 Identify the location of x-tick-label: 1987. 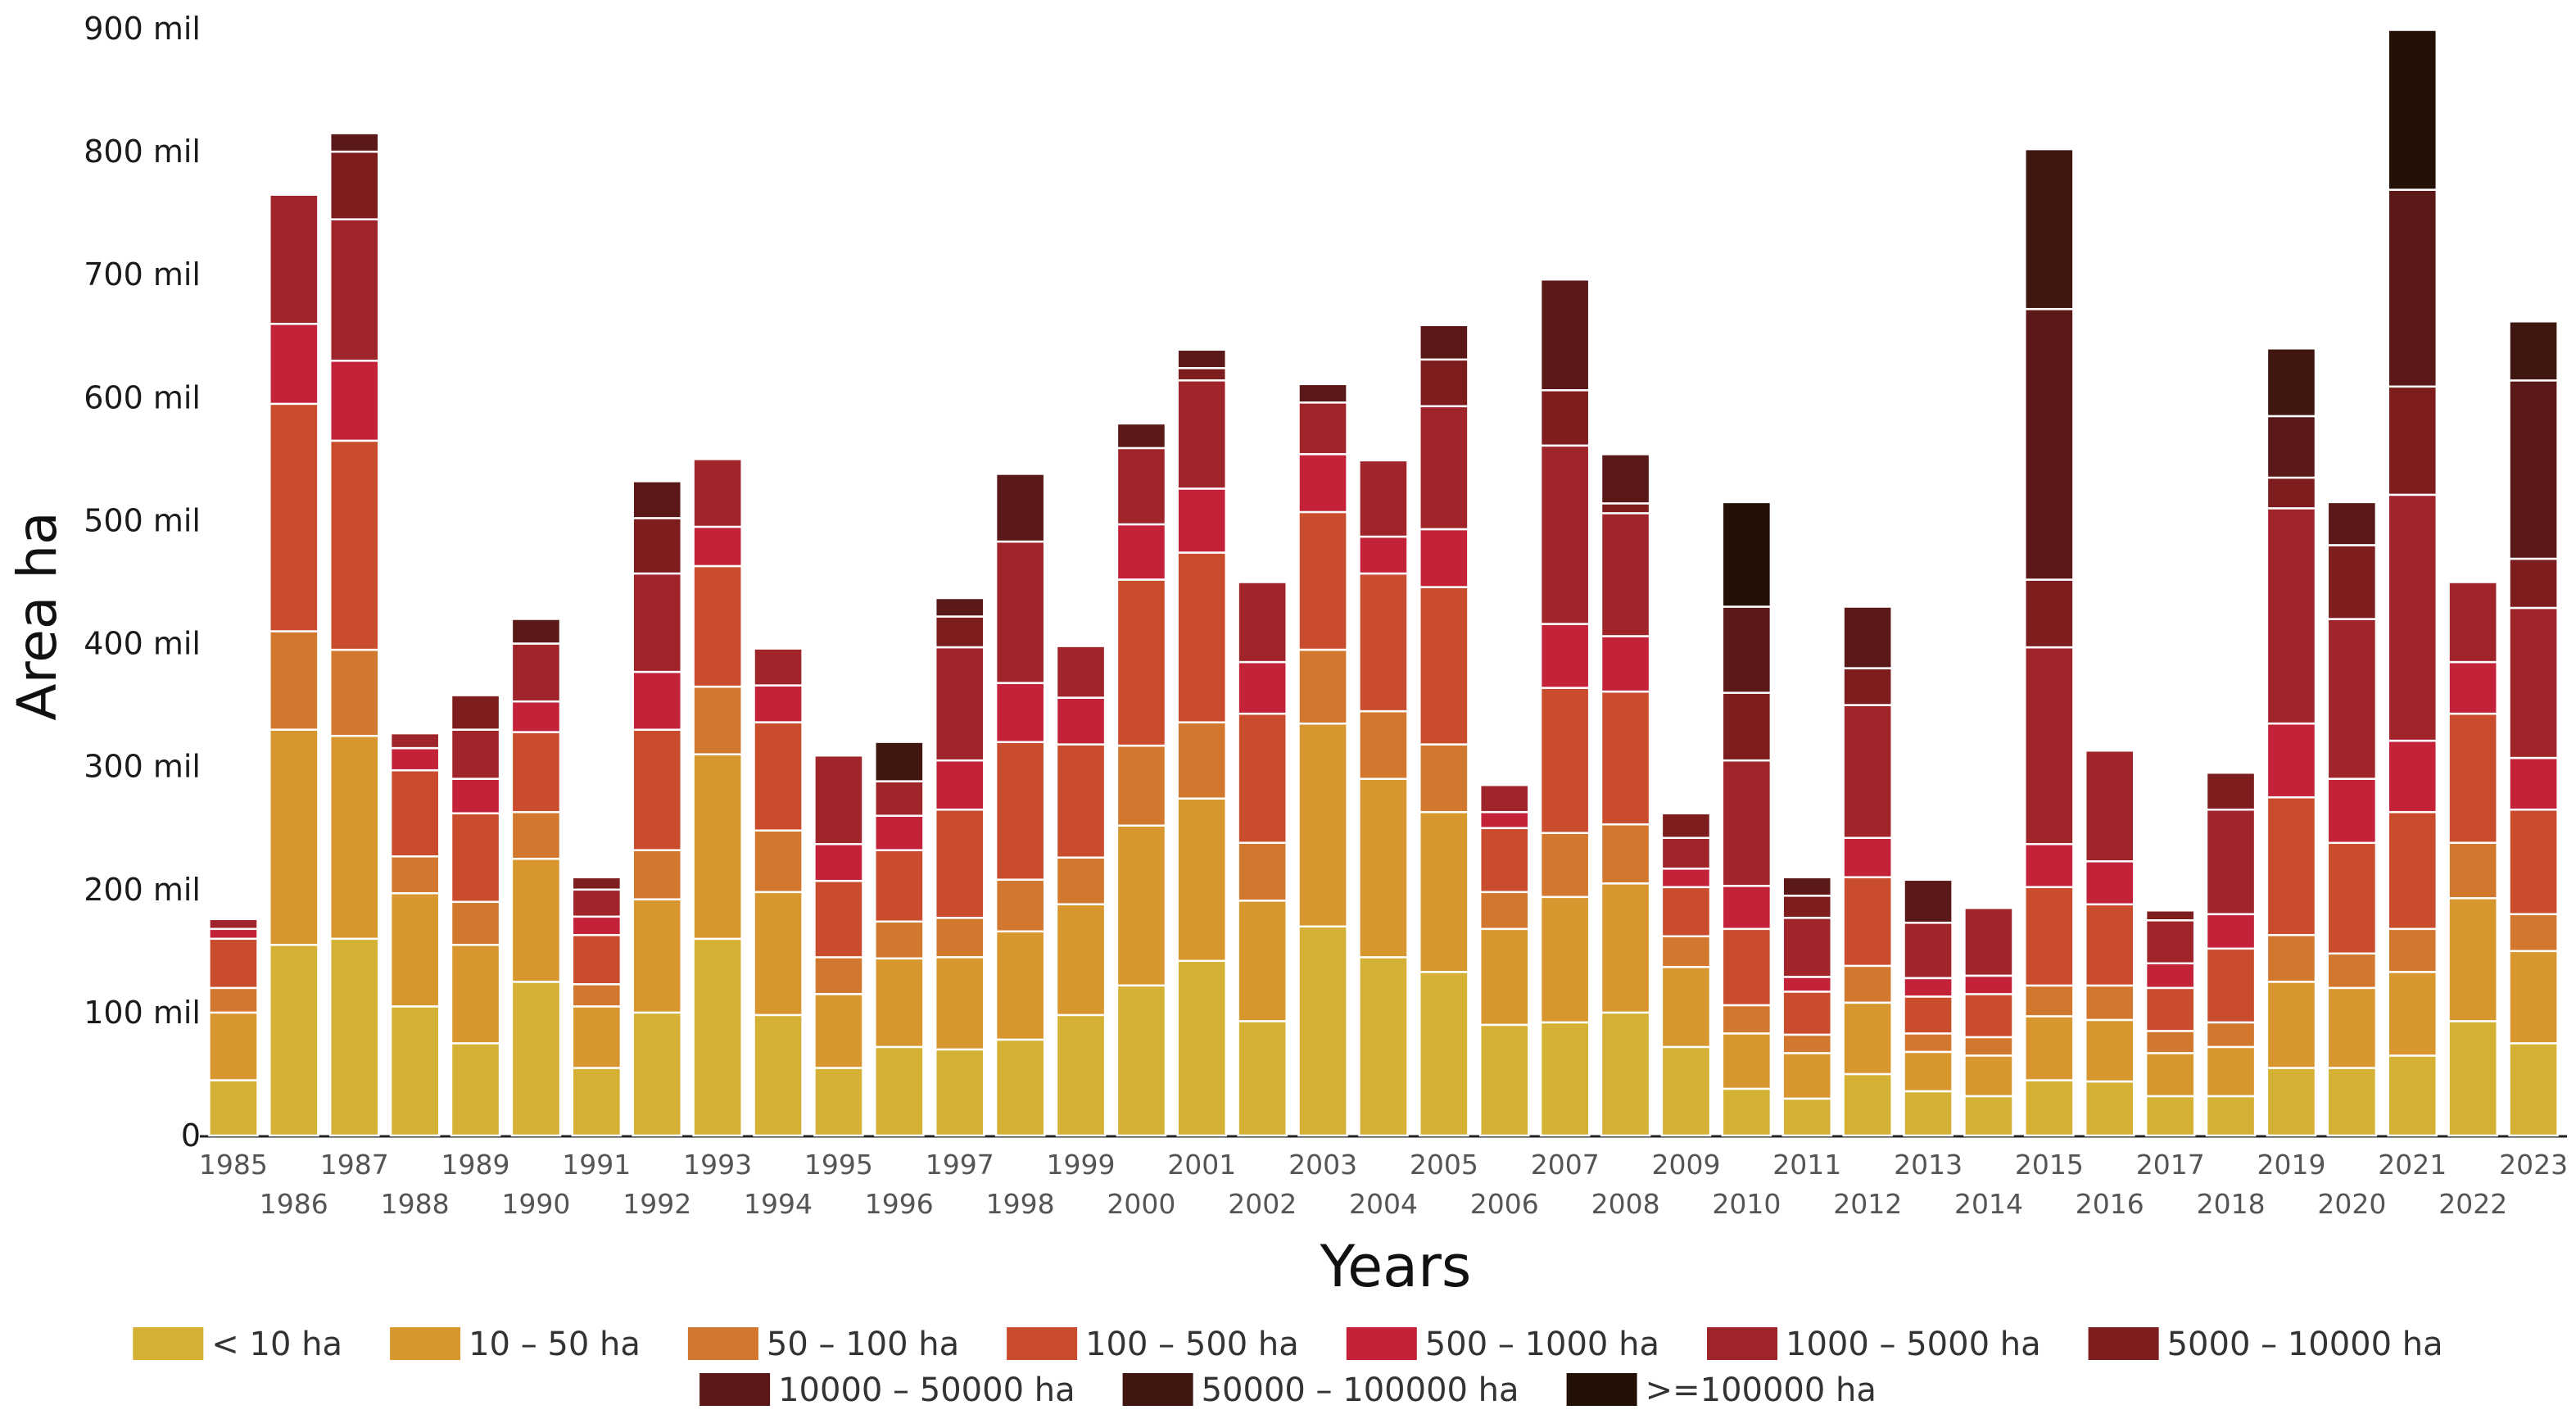
(354, 1165).